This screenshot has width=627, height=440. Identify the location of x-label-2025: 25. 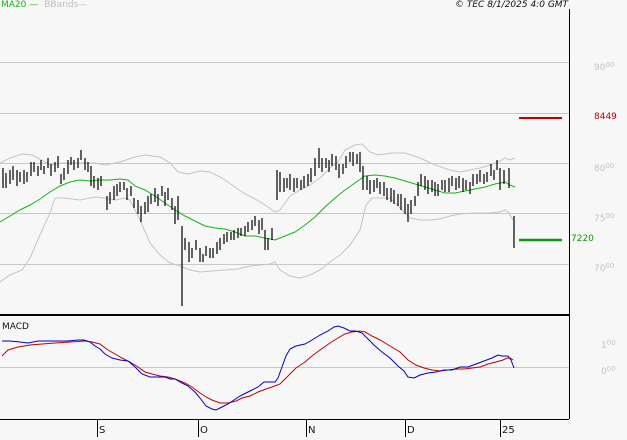
(508, 430).